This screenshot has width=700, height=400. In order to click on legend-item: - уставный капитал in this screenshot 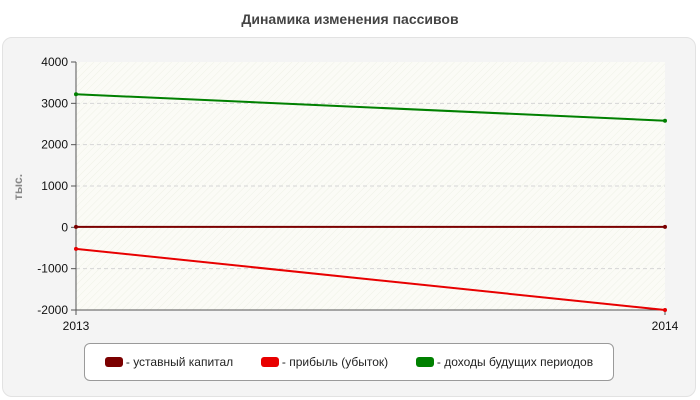, I will do `click(169, 362)`.